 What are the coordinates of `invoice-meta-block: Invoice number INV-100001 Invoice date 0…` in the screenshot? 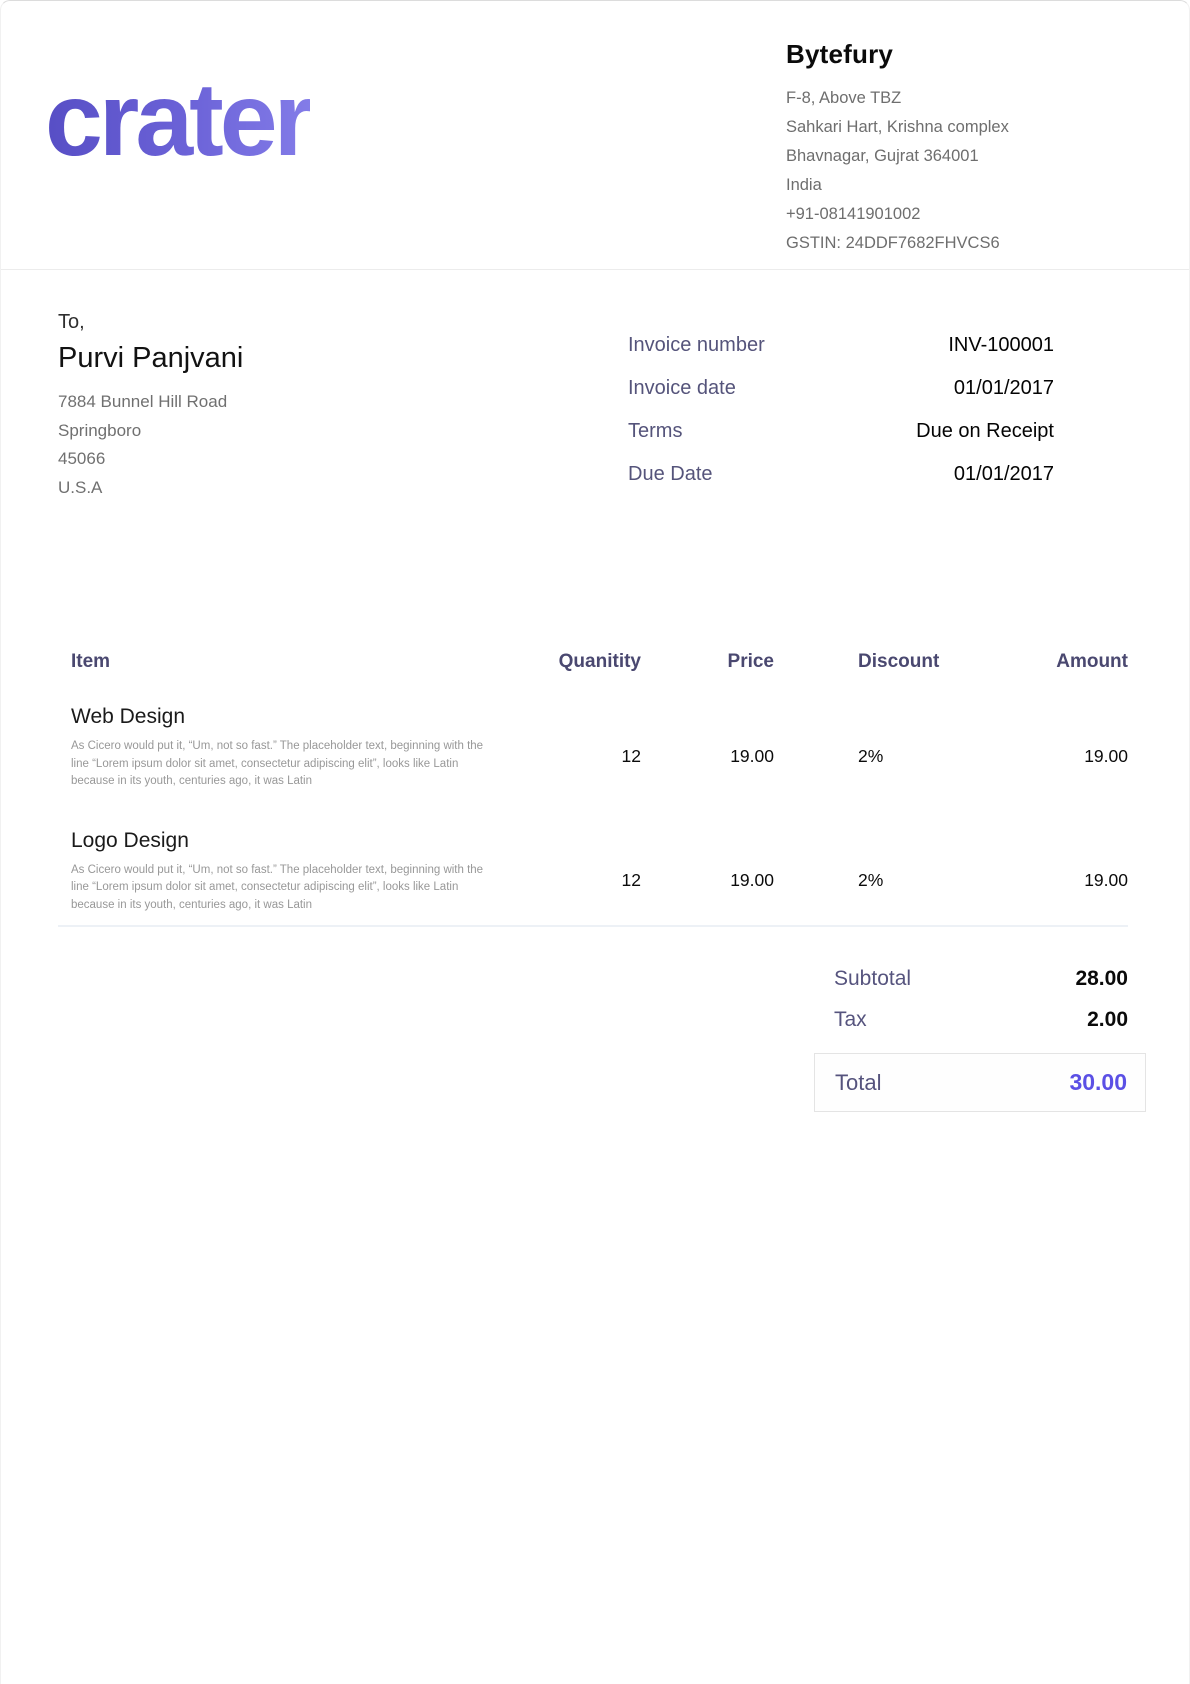 It's located at (841, 420).